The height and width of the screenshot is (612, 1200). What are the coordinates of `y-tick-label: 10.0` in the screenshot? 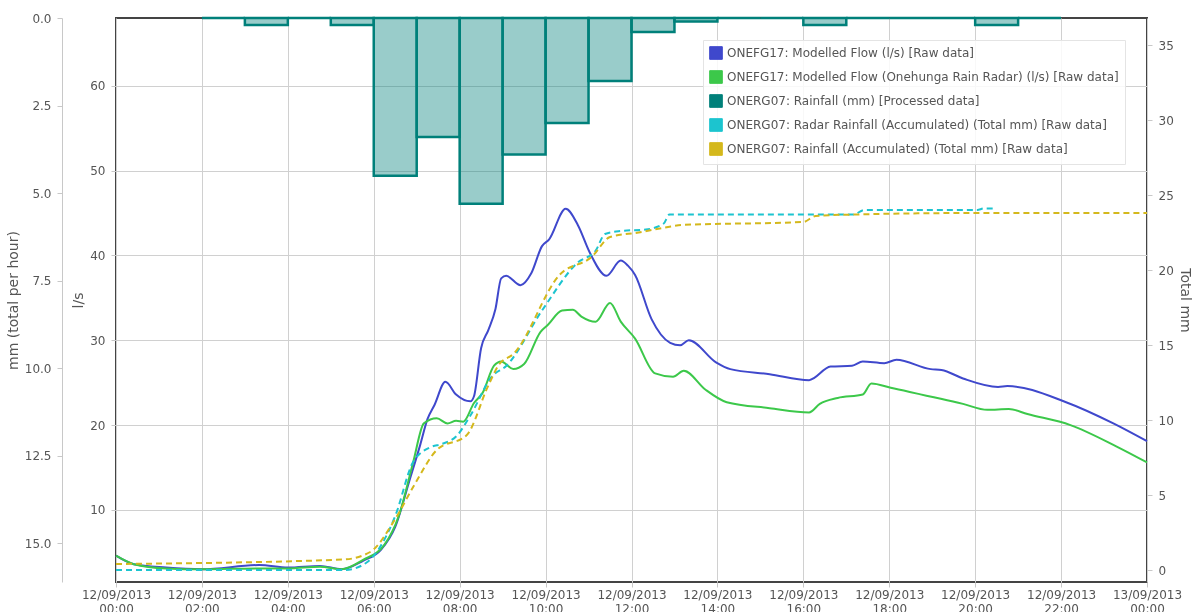 It's located at (38, 368).